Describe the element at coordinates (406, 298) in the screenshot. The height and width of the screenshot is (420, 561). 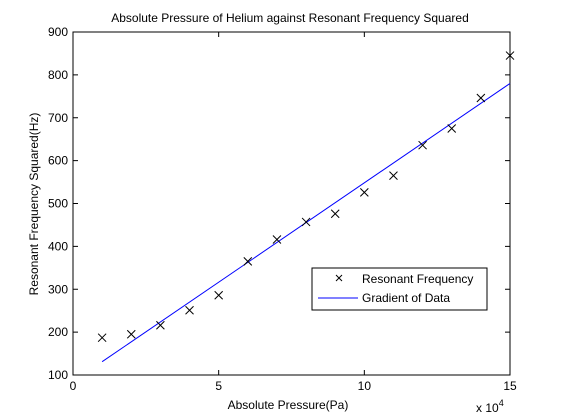
I see `legend-label-gradient: Gradient of Data` at that location.